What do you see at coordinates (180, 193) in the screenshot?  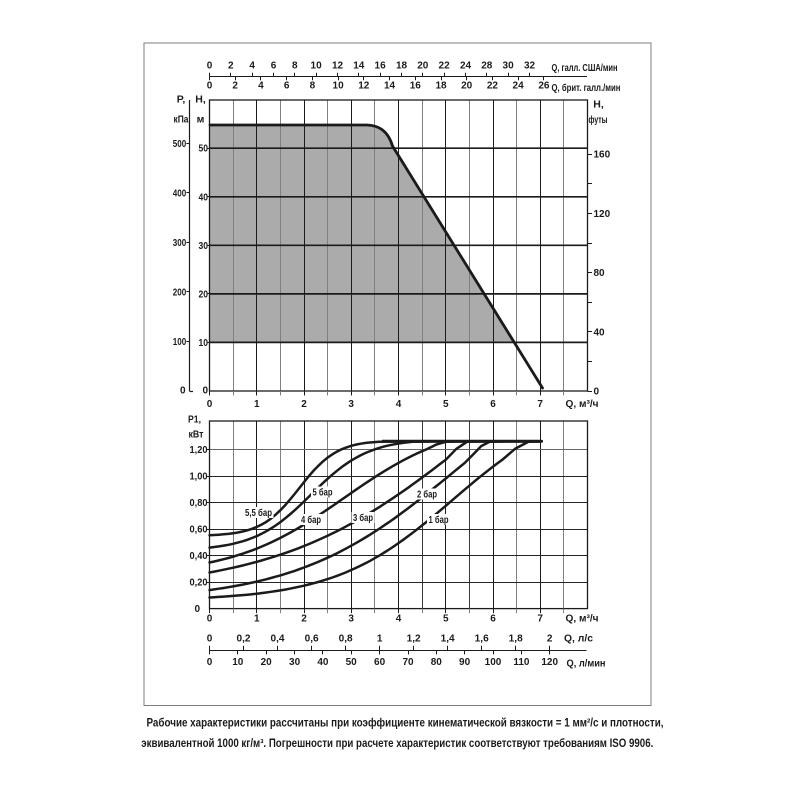 I see `svg-text: 400` at bounding box center [180, 193].